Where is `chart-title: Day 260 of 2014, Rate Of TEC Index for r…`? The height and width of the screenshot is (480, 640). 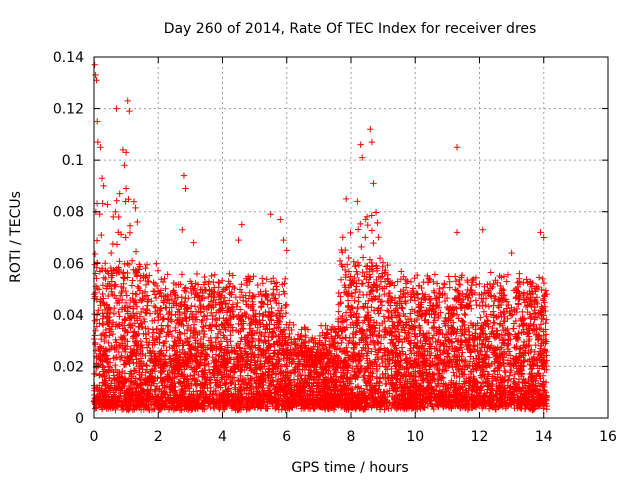
chart-title: Day 260 of 2014, Rate Of TEC Index for r… is located at coordinates (350, 29).